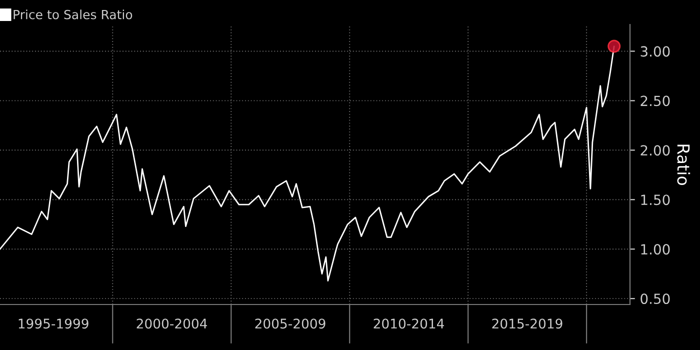 Image resolution: width=700 pixels, height=350 pixels. What do you see at coordinates (53, 323) in the screenshot?
I see `x-tick-label: 1995-1999` at bounding box center [53, 323].